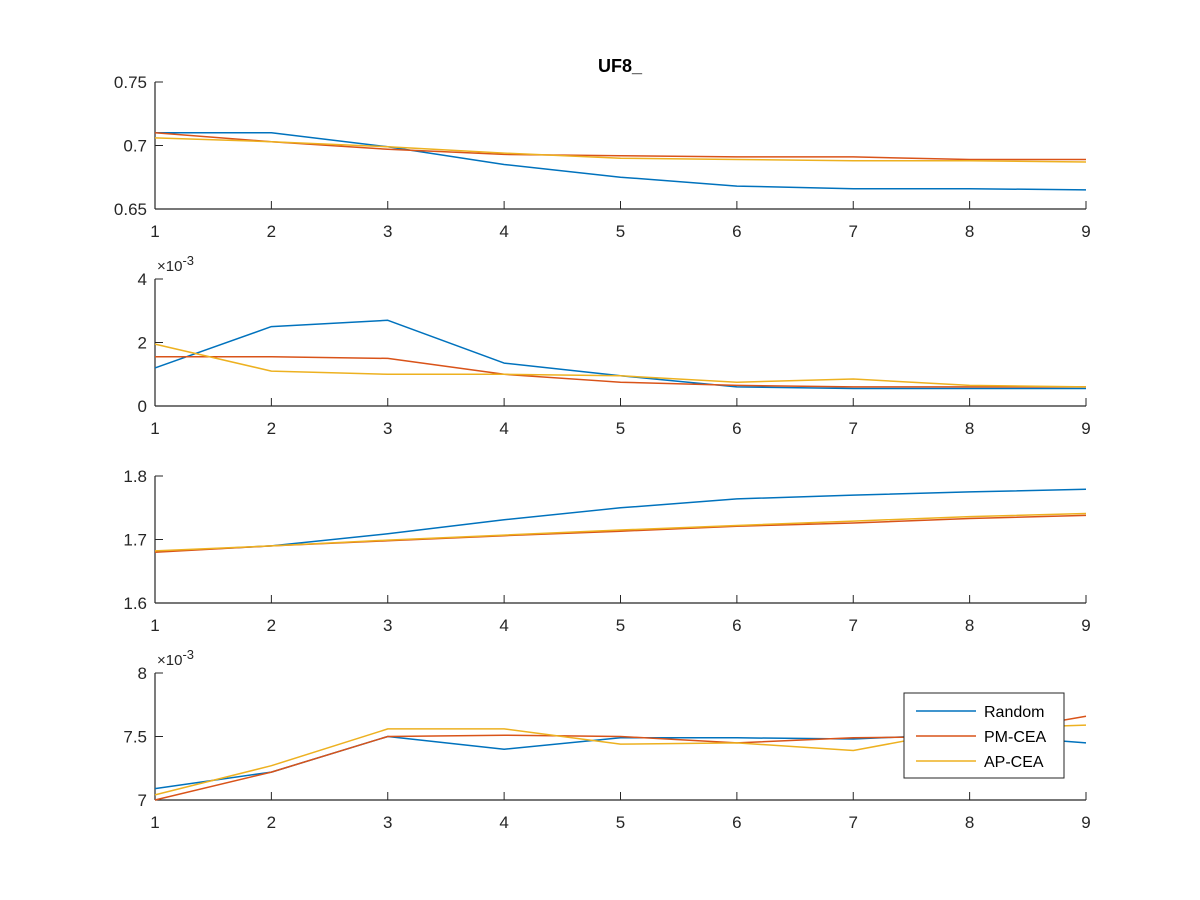  What do you see at coordinates (142, 279) in the screenshot?
I see `y-tick-label: 4` at bounding box center [142, 279].